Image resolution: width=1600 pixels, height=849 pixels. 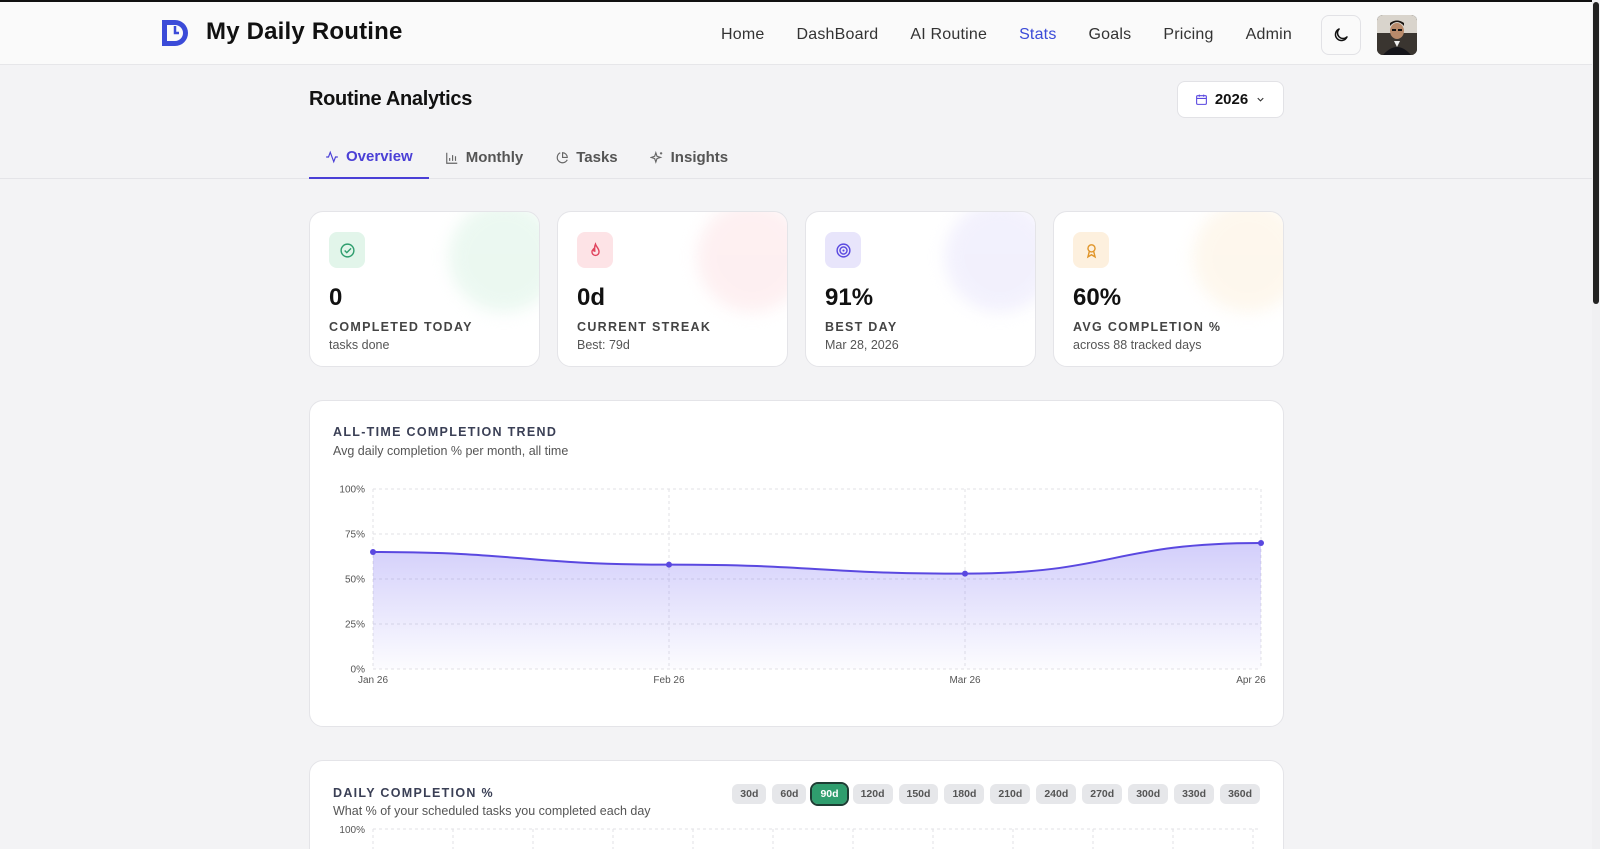 I want to click on x-tick-label: Apr 26, so click(x=1251, y=680).